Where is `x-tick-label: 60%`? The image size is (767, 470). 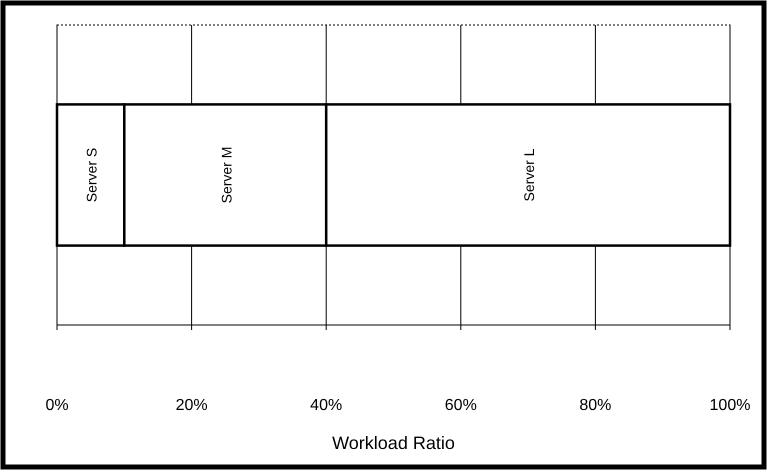 x-tick-label: 60% is located at coordinates (460, 405).